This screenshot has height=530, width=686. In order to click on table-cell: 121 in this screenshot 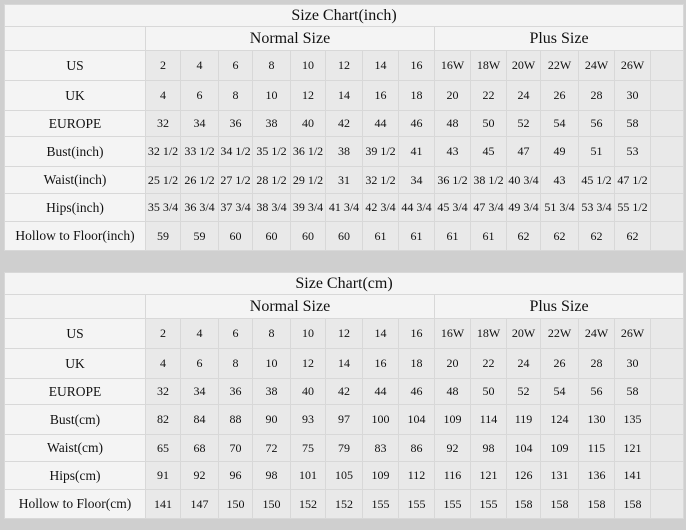, I will do `click(632, 448)`.